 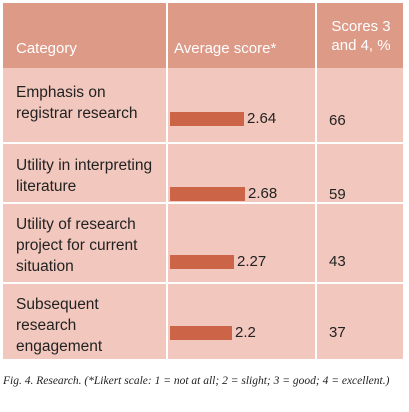 What do you see at coordinates (245, 332) in the screenshot?
I see `average-score-value: 2.2` at bounding box center [245, 332].